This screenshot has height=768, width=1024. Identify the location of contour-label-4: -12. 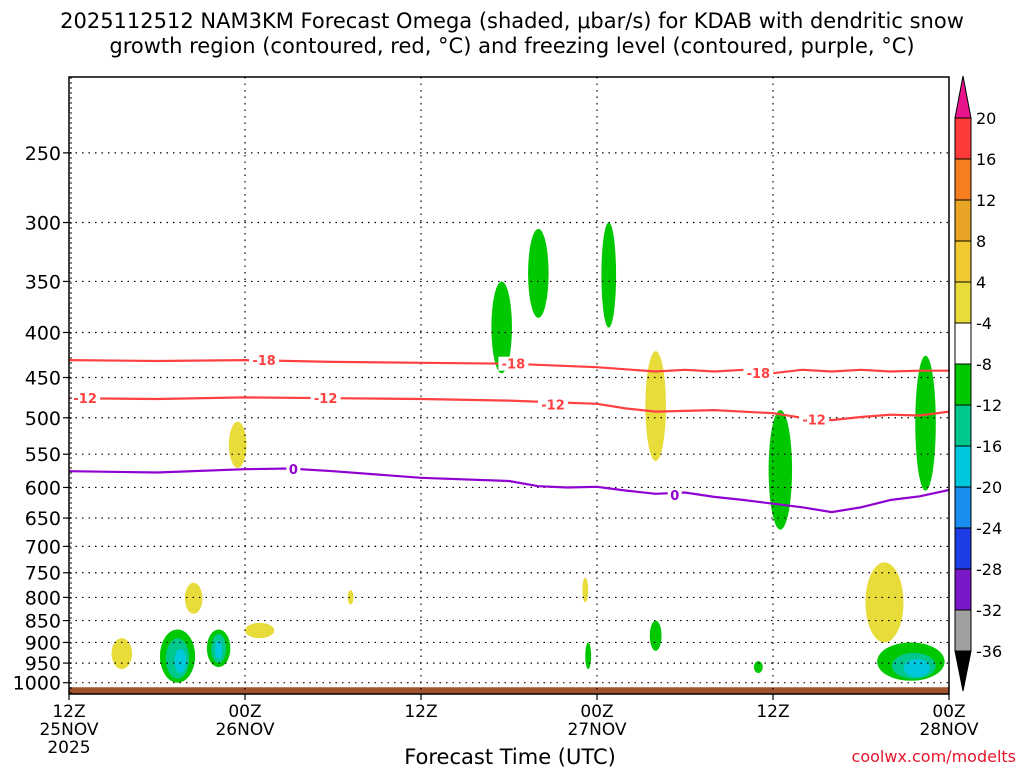
(326, 399).